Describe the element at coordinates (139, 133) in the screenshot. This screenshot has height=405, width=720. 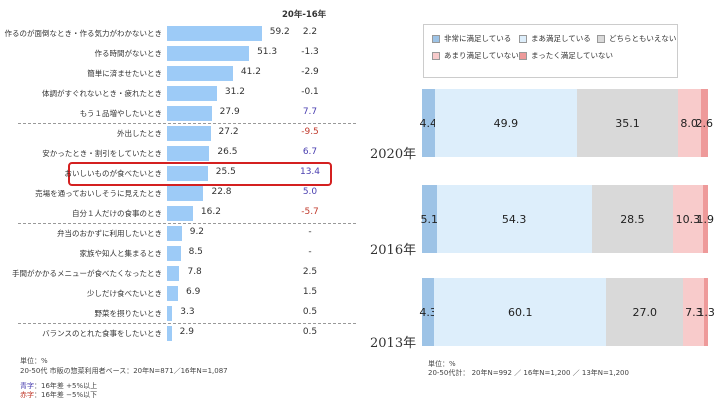
I see `category-label: 外出したとき` at that location.